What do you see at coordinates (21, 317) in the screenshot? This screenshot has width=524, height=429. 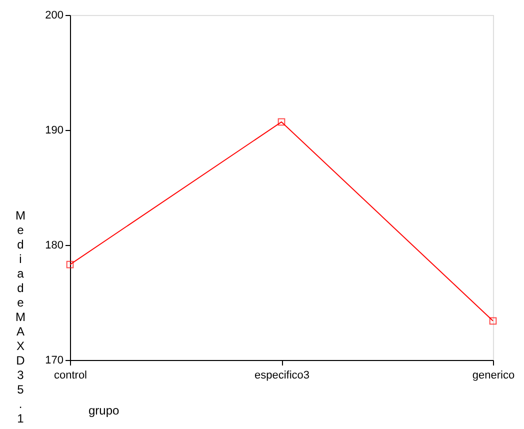 I see `text: Media de MAXD35.1` at bounding box center [21, 317].